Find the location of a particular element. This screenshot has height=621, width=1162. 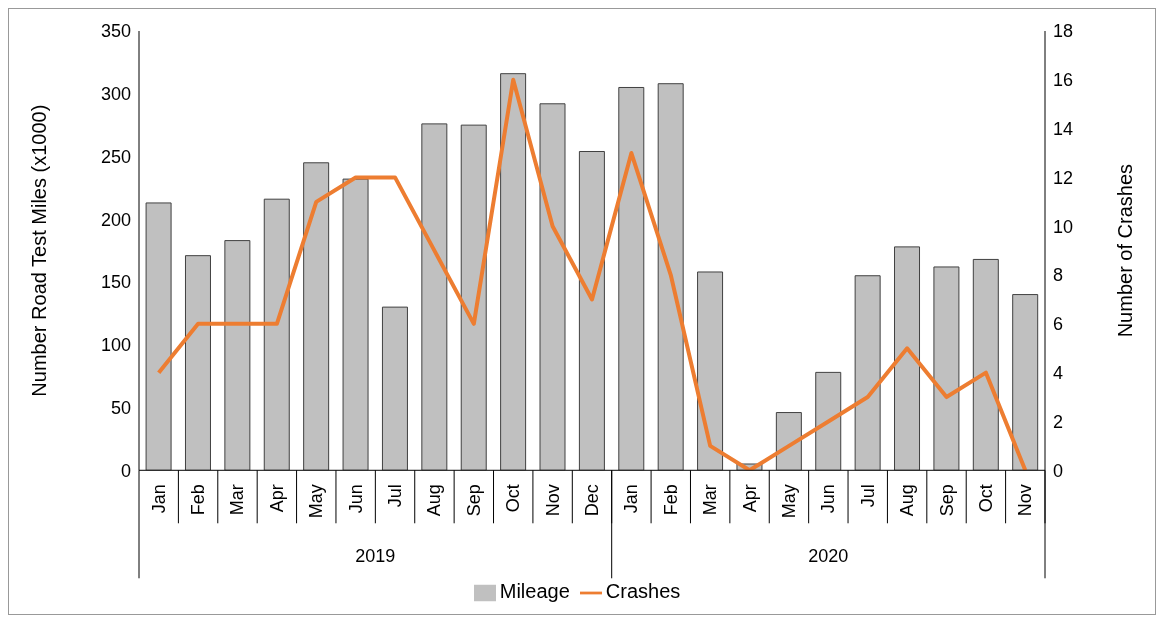

y-tick-label: 0 is located at coordinates (125, 470).